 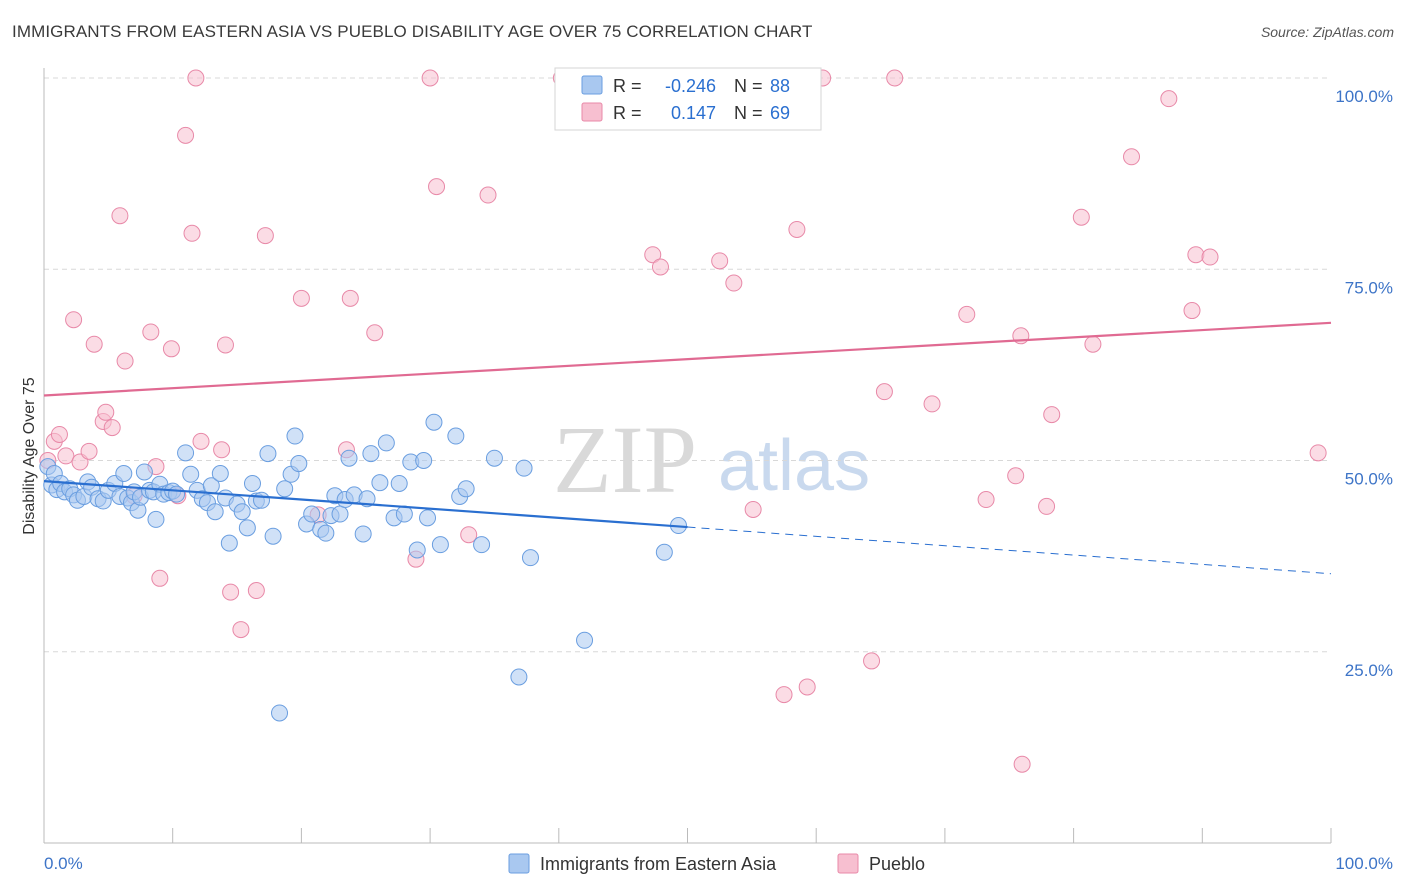 I want to click on y-tick-label: 100.0%, so click(x=1364, y=96).